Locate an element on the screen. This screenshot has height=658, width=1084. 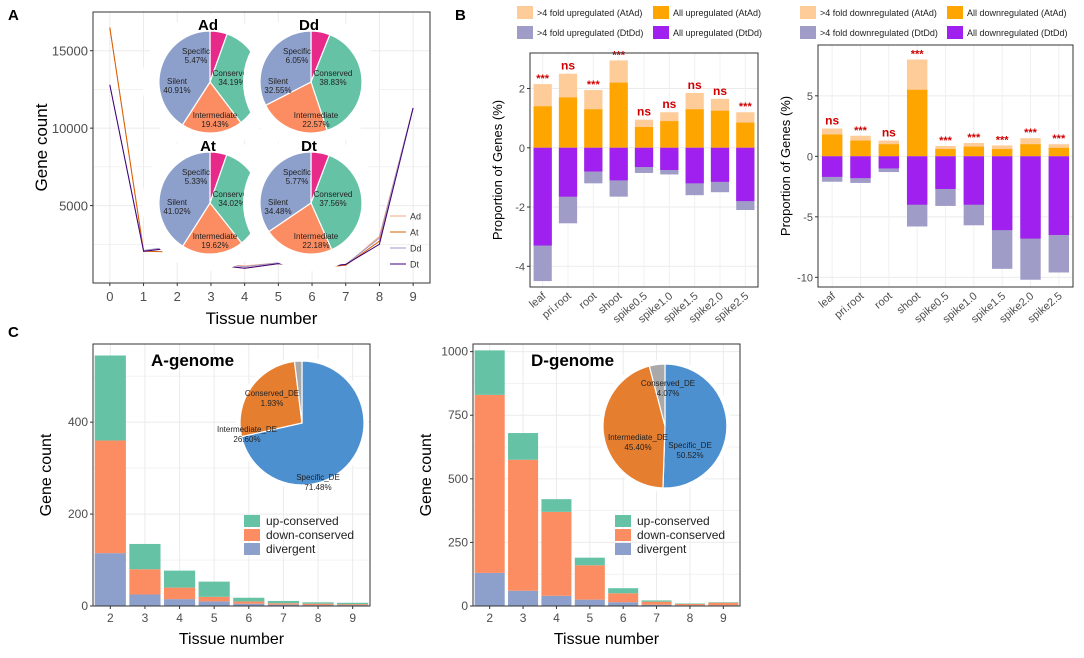
pie-value-specific-de: 50.52% is located at coordinates (689, 455).